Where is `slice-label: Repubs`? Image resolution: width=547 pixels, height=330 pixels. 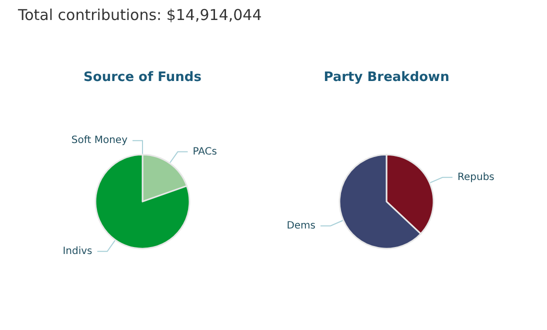 slice-label: Repubs is located at coordinates (475, 177).